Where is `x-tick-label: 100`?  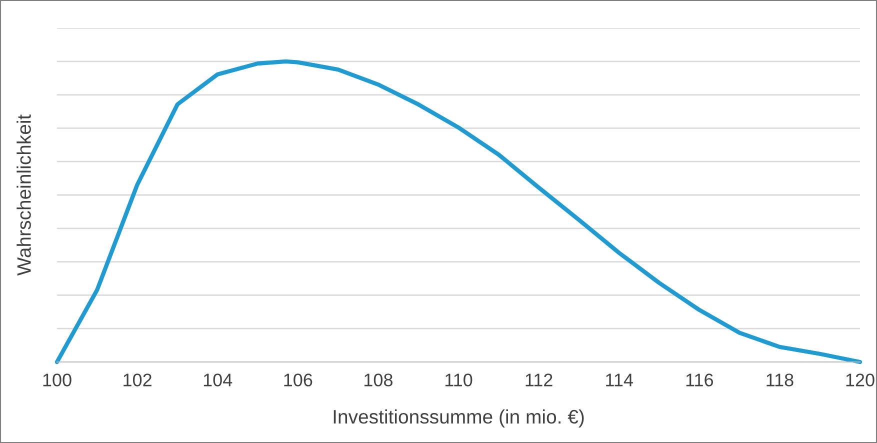 x-tick-label: 100 is located at coordinates (57, 380).